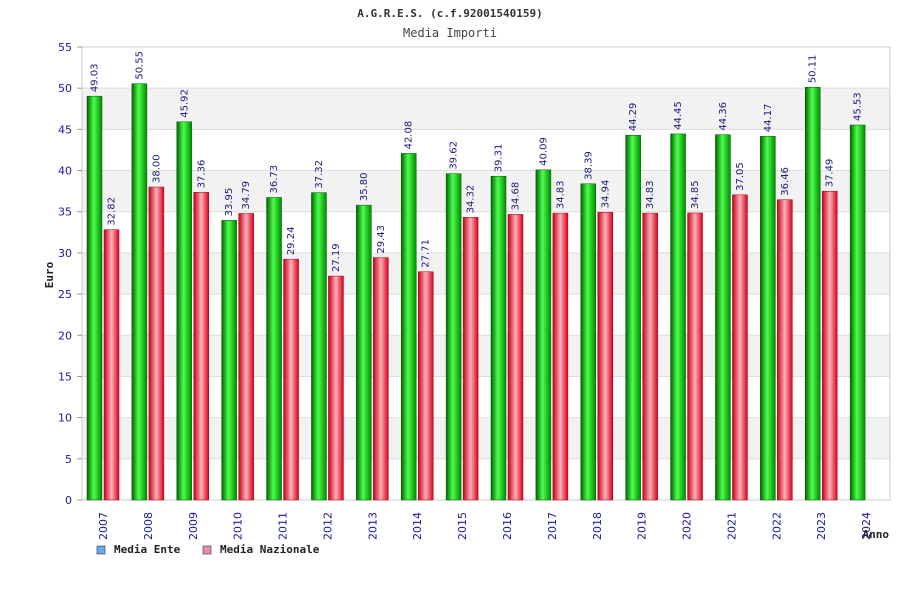 The height and width of the screenshot is (600, 900). Describe the element at coordinates (291, 379) in the screenshot. I see `bar-media-nazionale-2011` at that location.